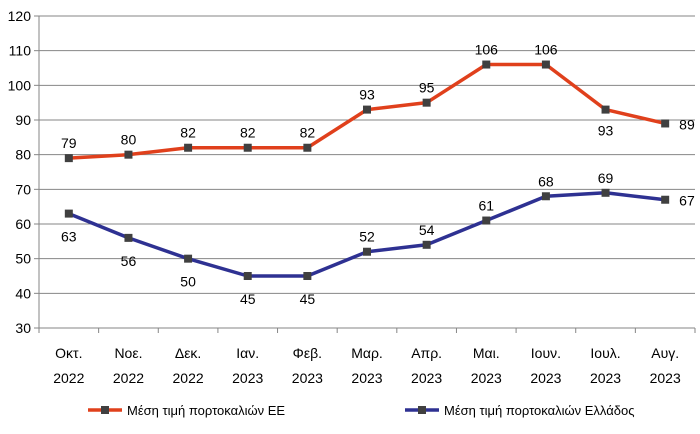 This screenshot has height=434, width=700. I want to click on x-tick-label-month: Φεβ., so click(307, 353).